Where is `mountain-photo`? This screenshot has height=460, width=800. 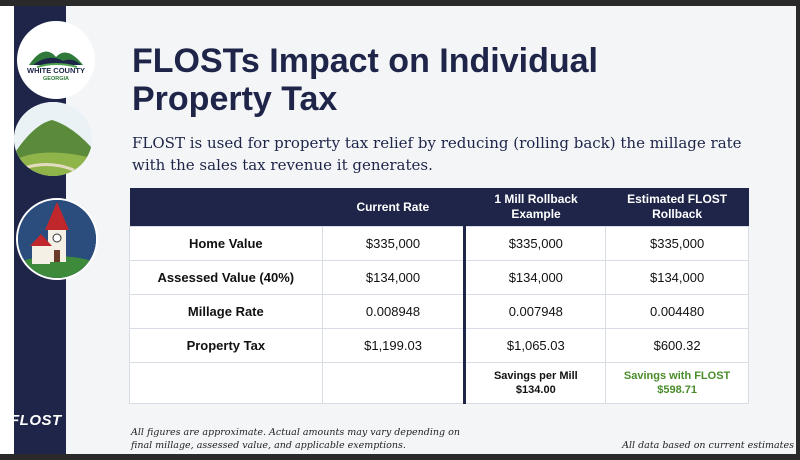
mountain-photo is located at coordinates (53, 139).